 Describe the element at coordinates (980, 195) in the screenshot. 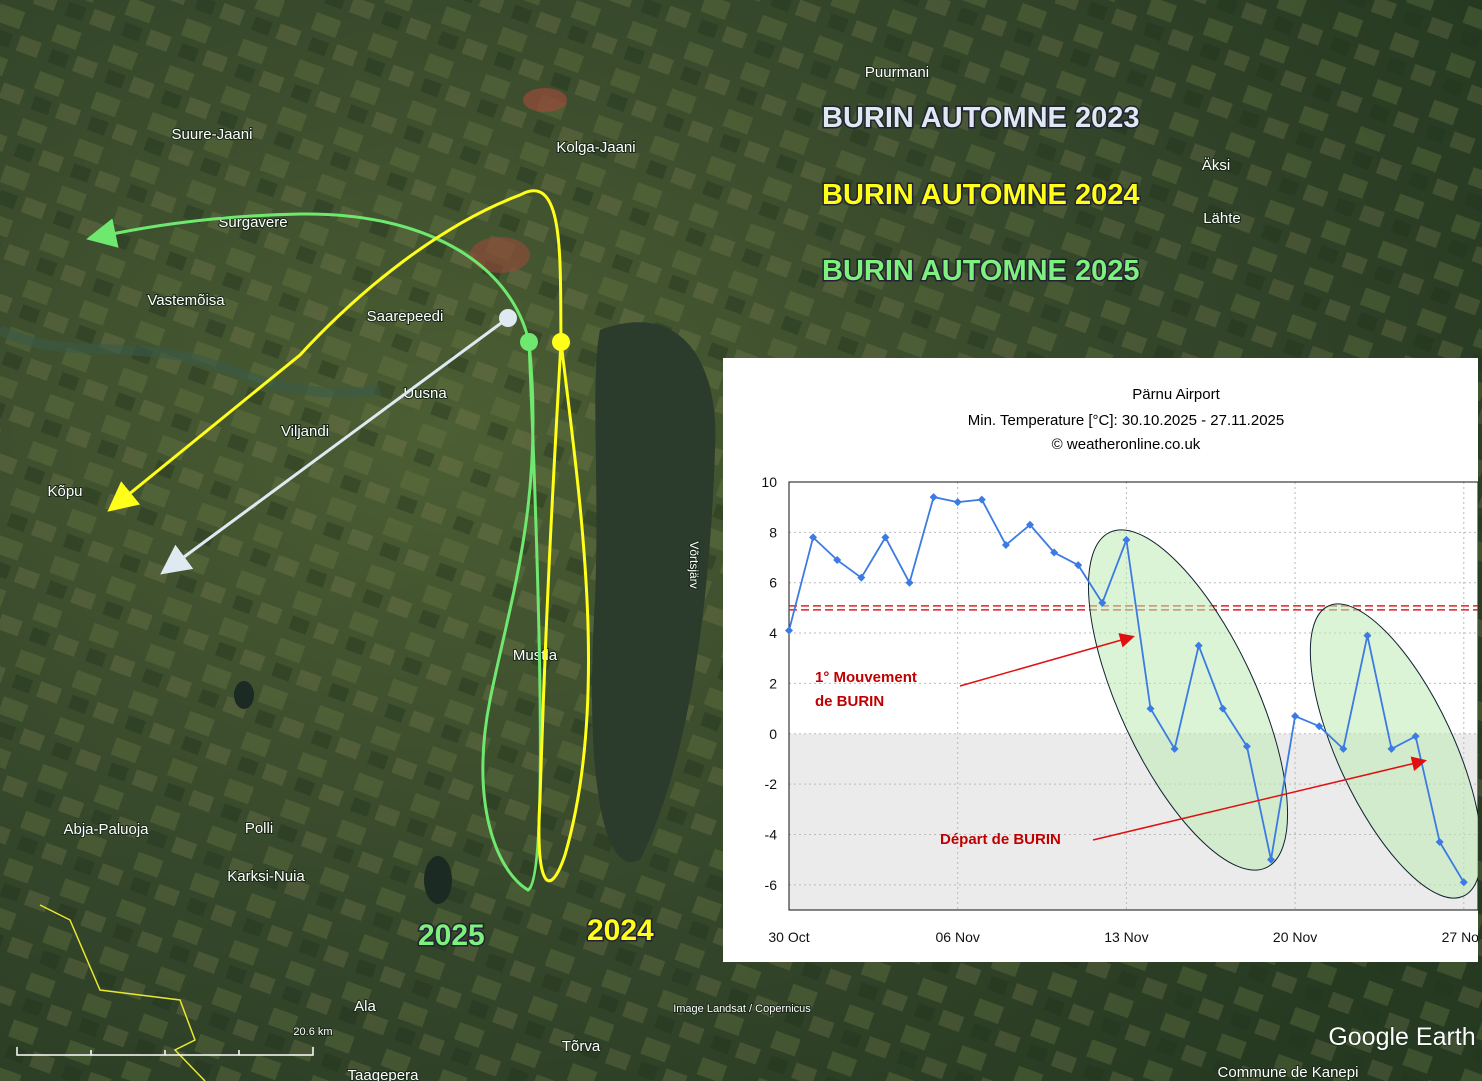

I see `legend-entry: BURIN AUTOMNE 2024` at that location.